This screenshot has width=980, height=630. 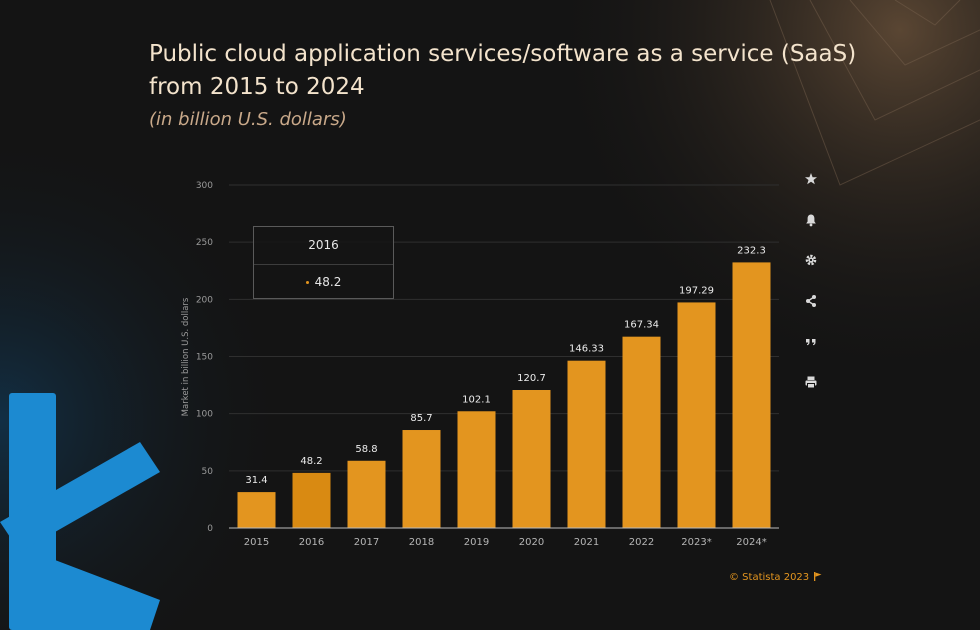 What do you see at coordinates (476, 469) in the screenshot?
I see `bar-2019` at bounding box center [476, 469].